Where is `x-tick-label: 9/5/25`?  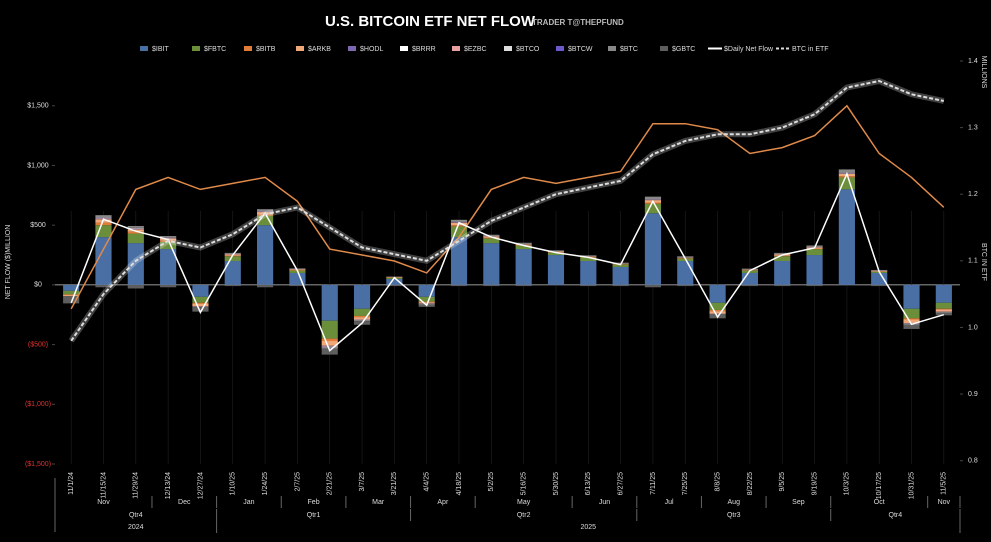
x-tick-label: 9/5/25 is located at coordinates (782, 482).